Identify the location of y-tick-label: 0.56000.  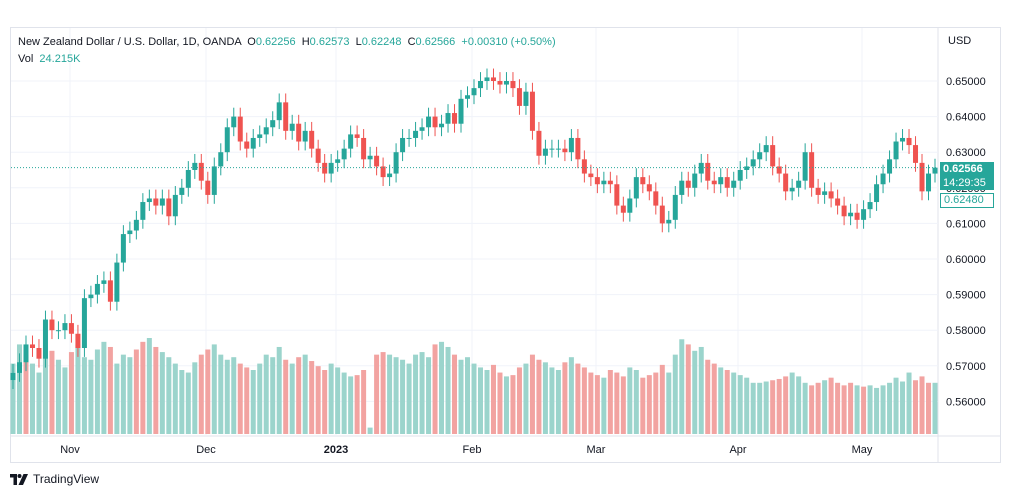
(966, 402).